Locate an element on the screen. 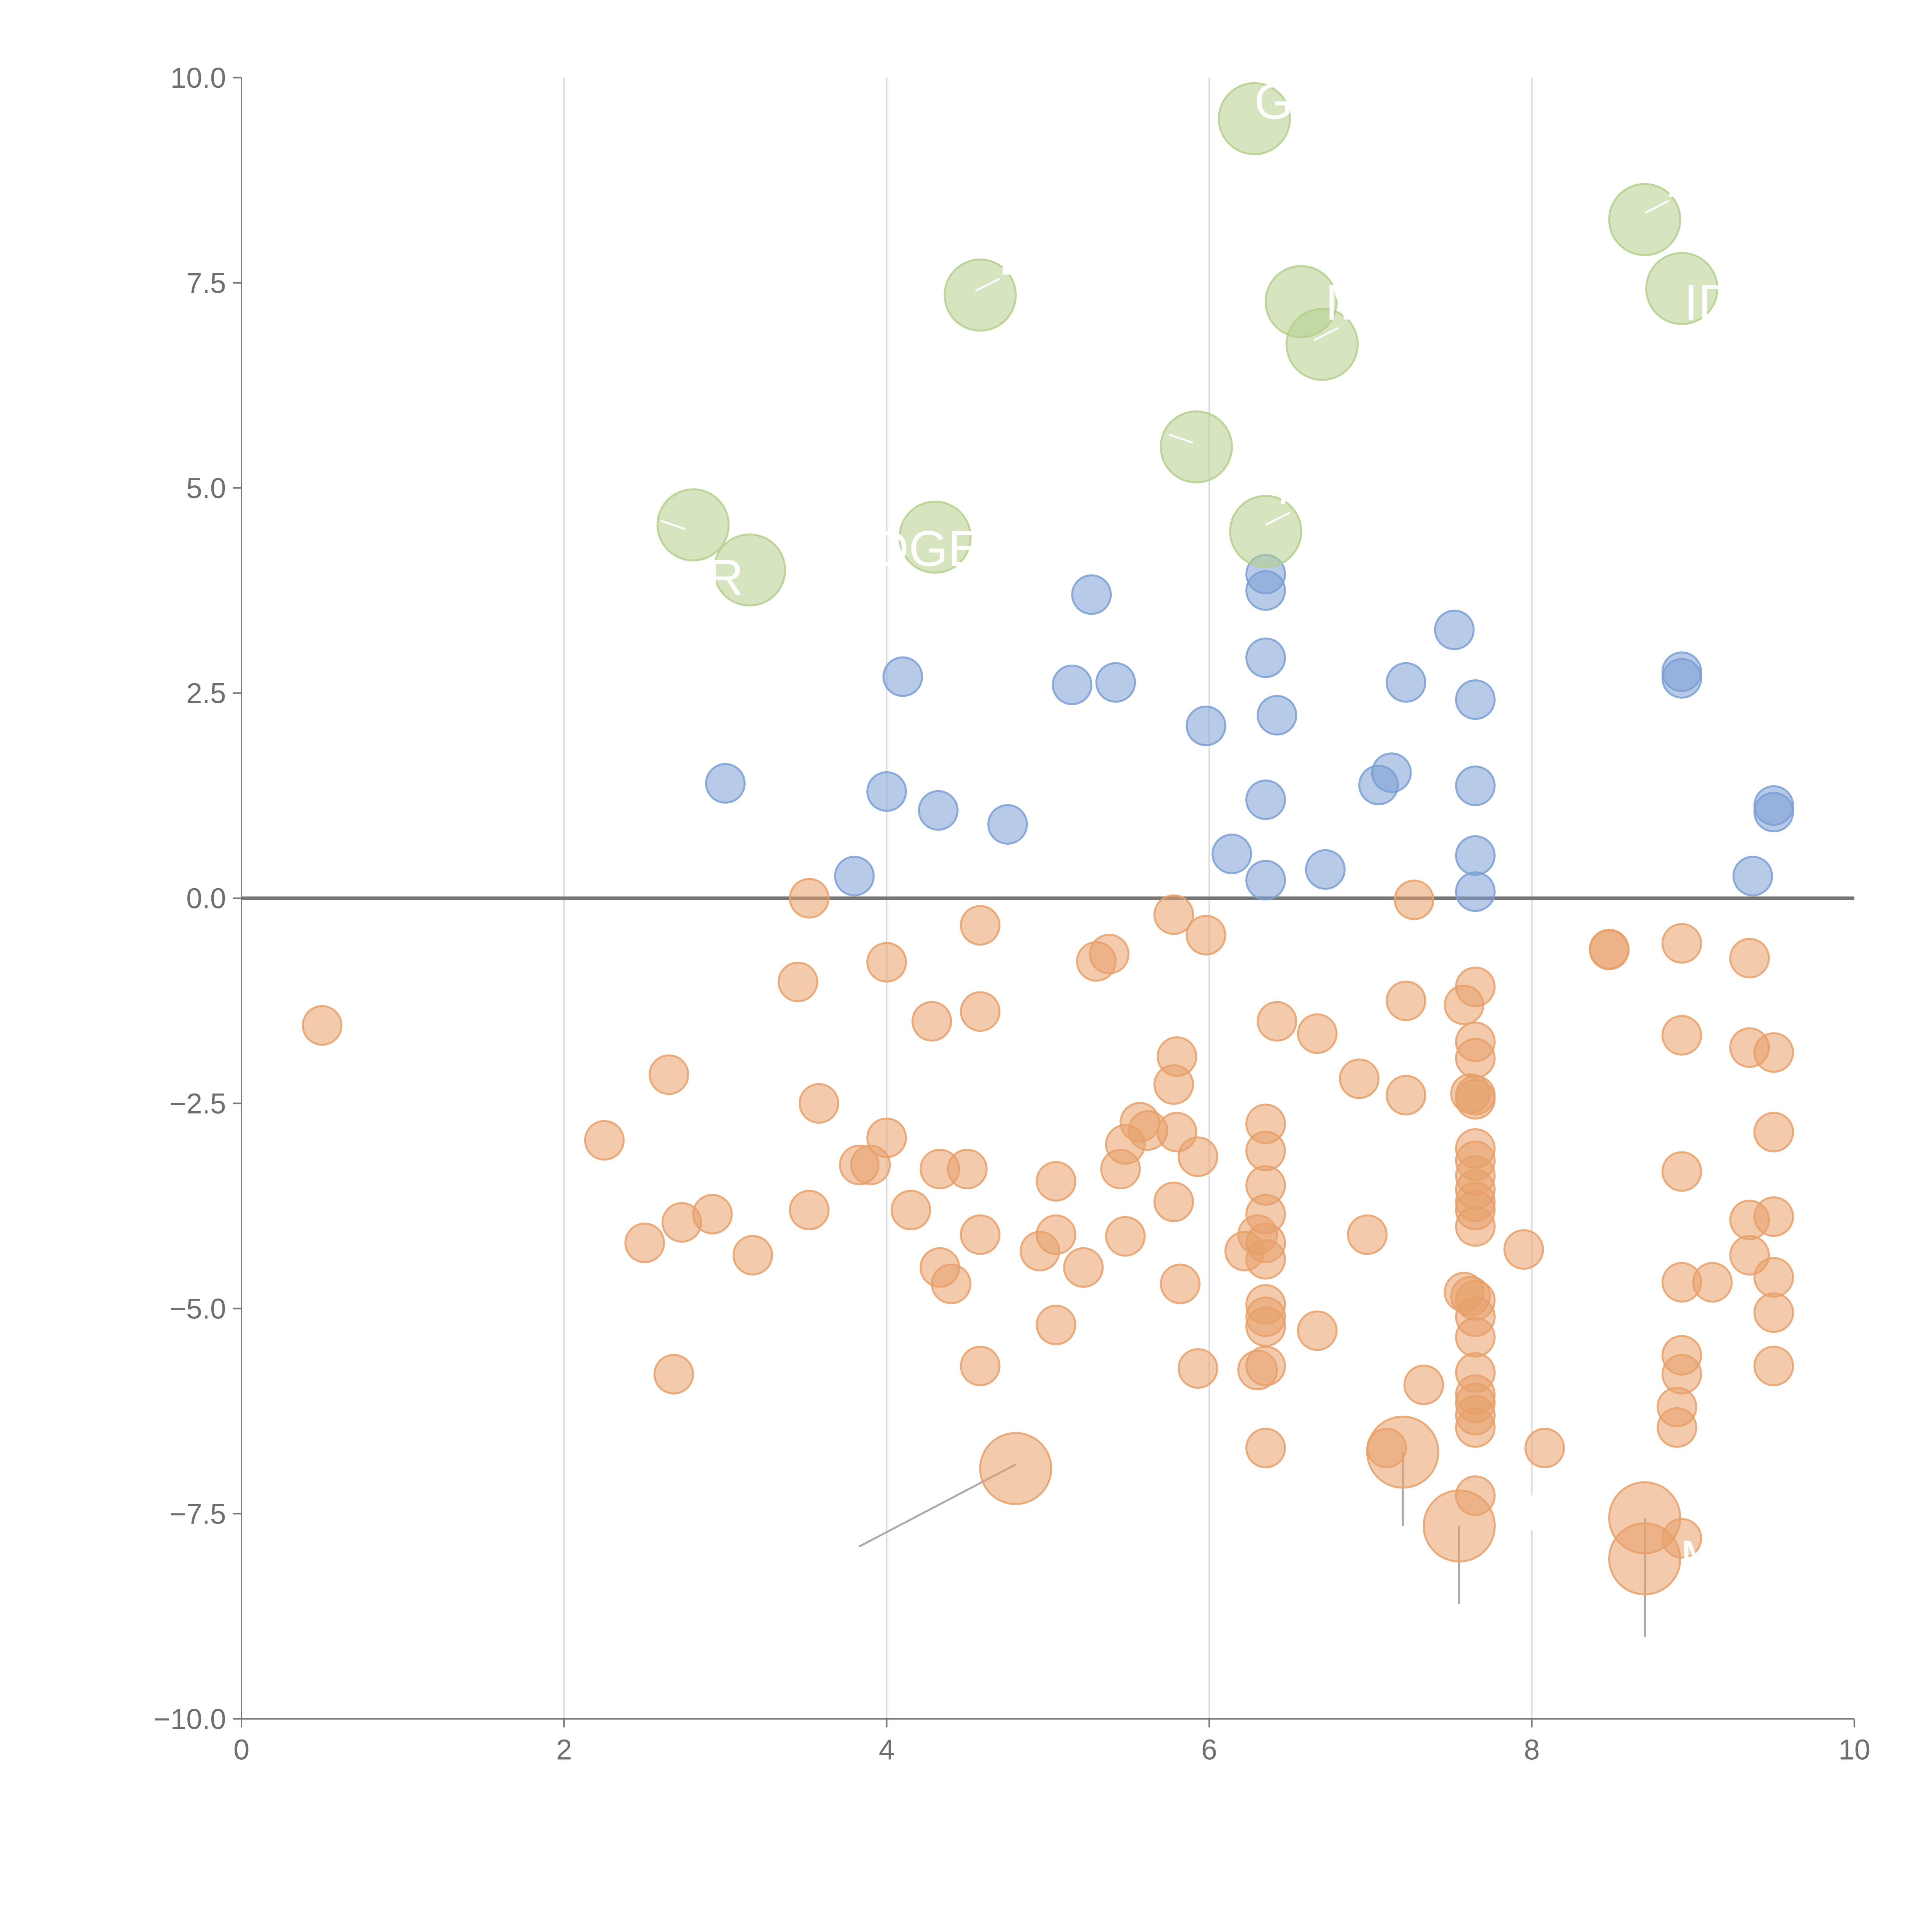 The height and width of the screenshot is (1932, 1932). y-tick-label: 2.5 is located at coordinates (206, 693).